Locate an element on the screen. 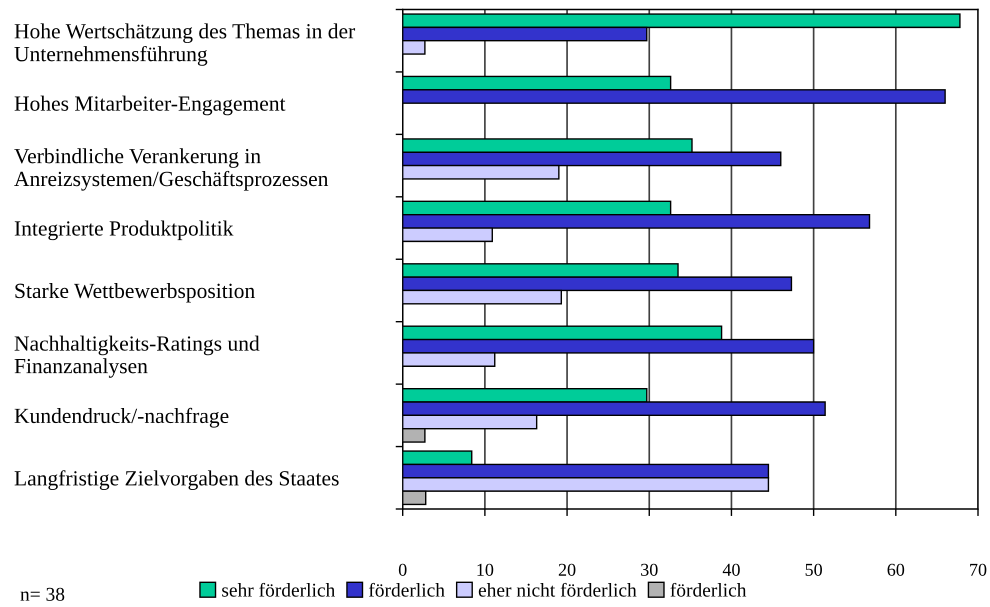 The image size is (990, 607). x-tick-label: 60 is located at coordinates (896, 570).